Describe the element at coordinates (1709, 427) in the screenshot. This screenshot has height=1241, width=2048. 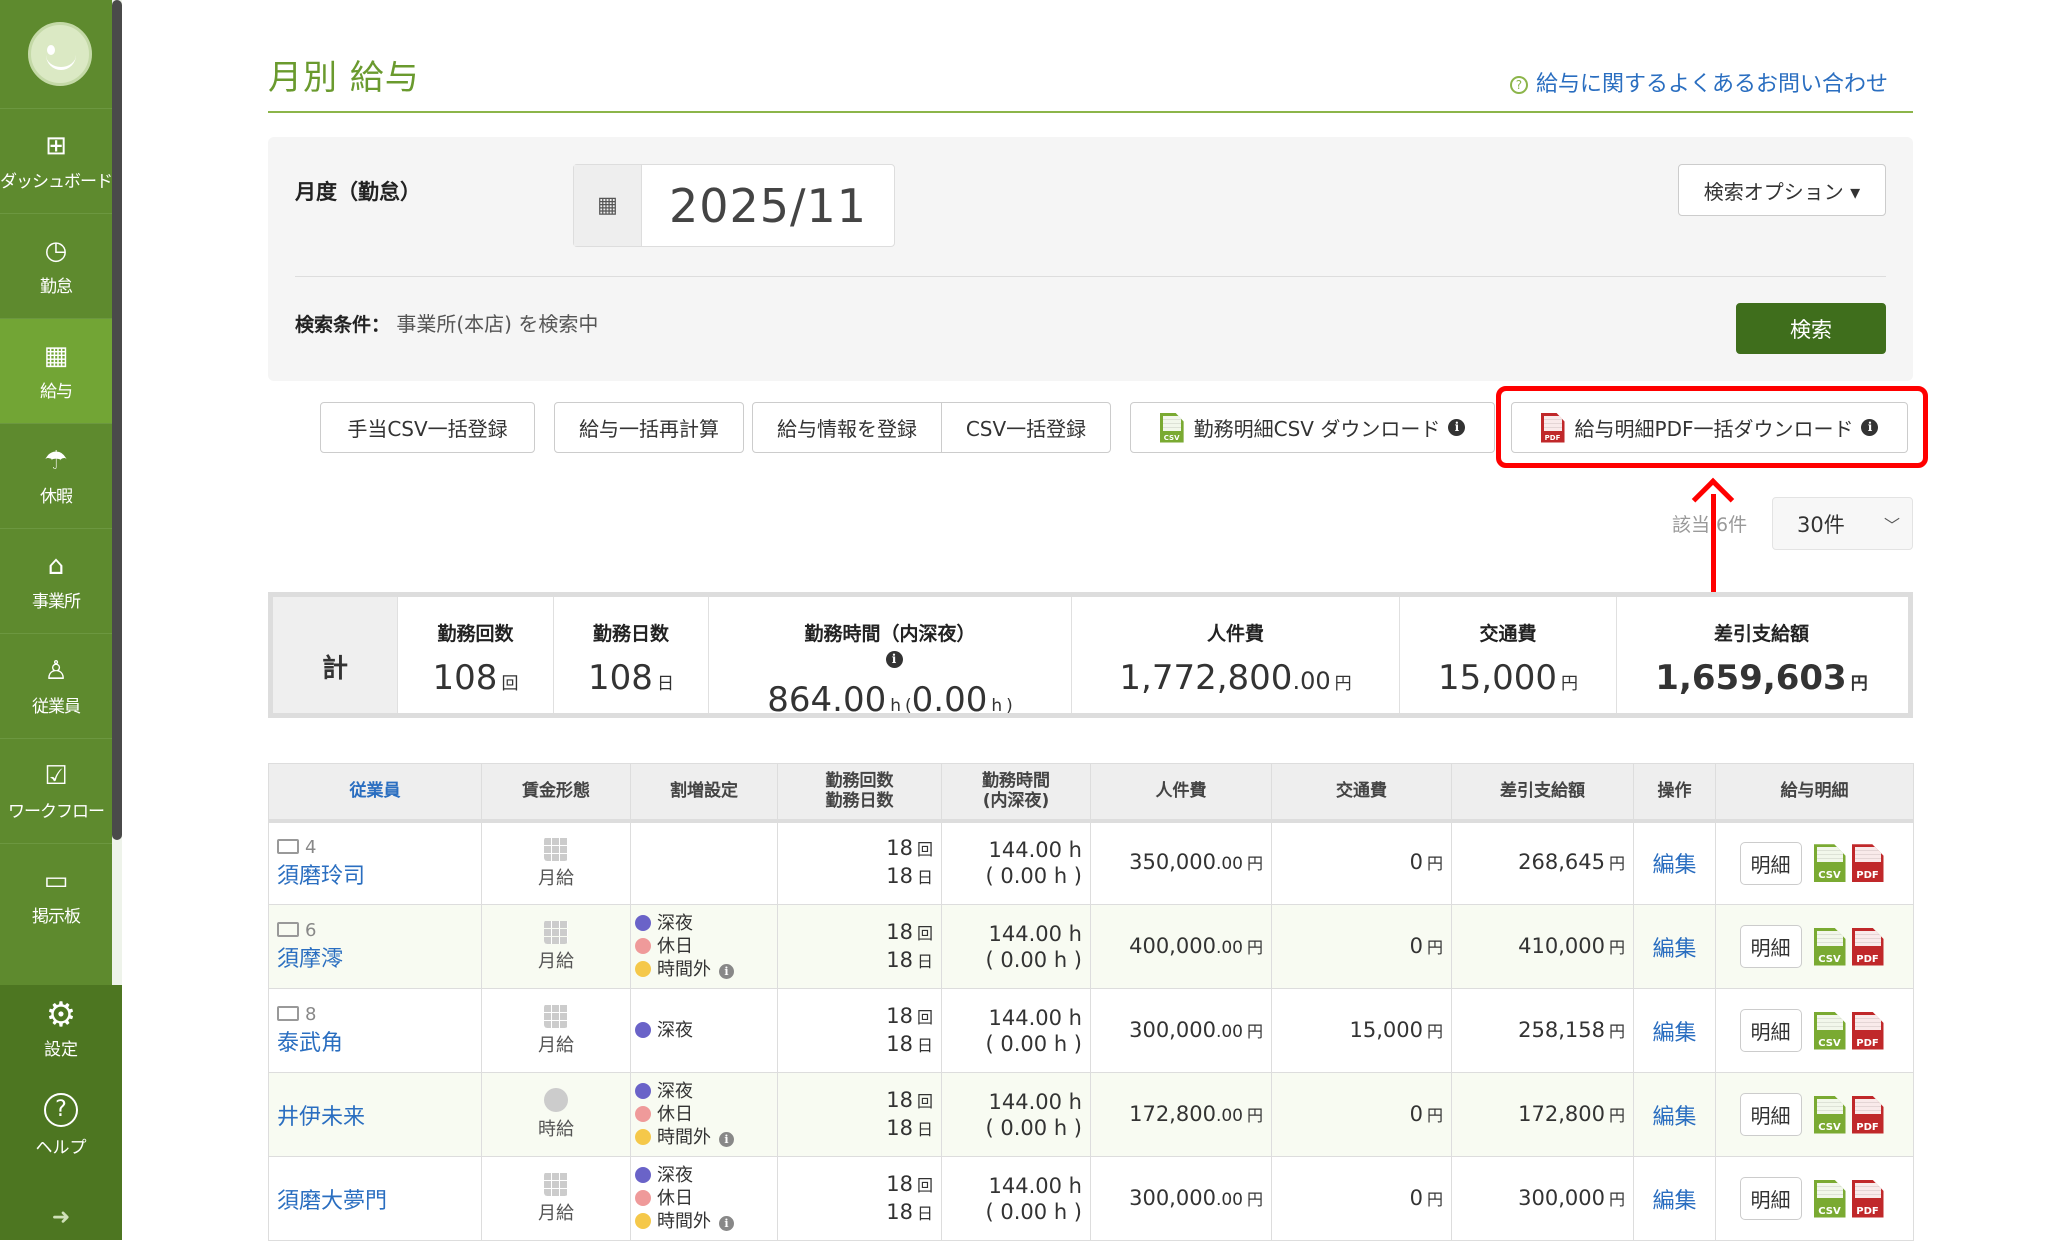
I see `payslip-pdf-download-button: PDF 給与明細PDF一括ダウンロード i` at that location.